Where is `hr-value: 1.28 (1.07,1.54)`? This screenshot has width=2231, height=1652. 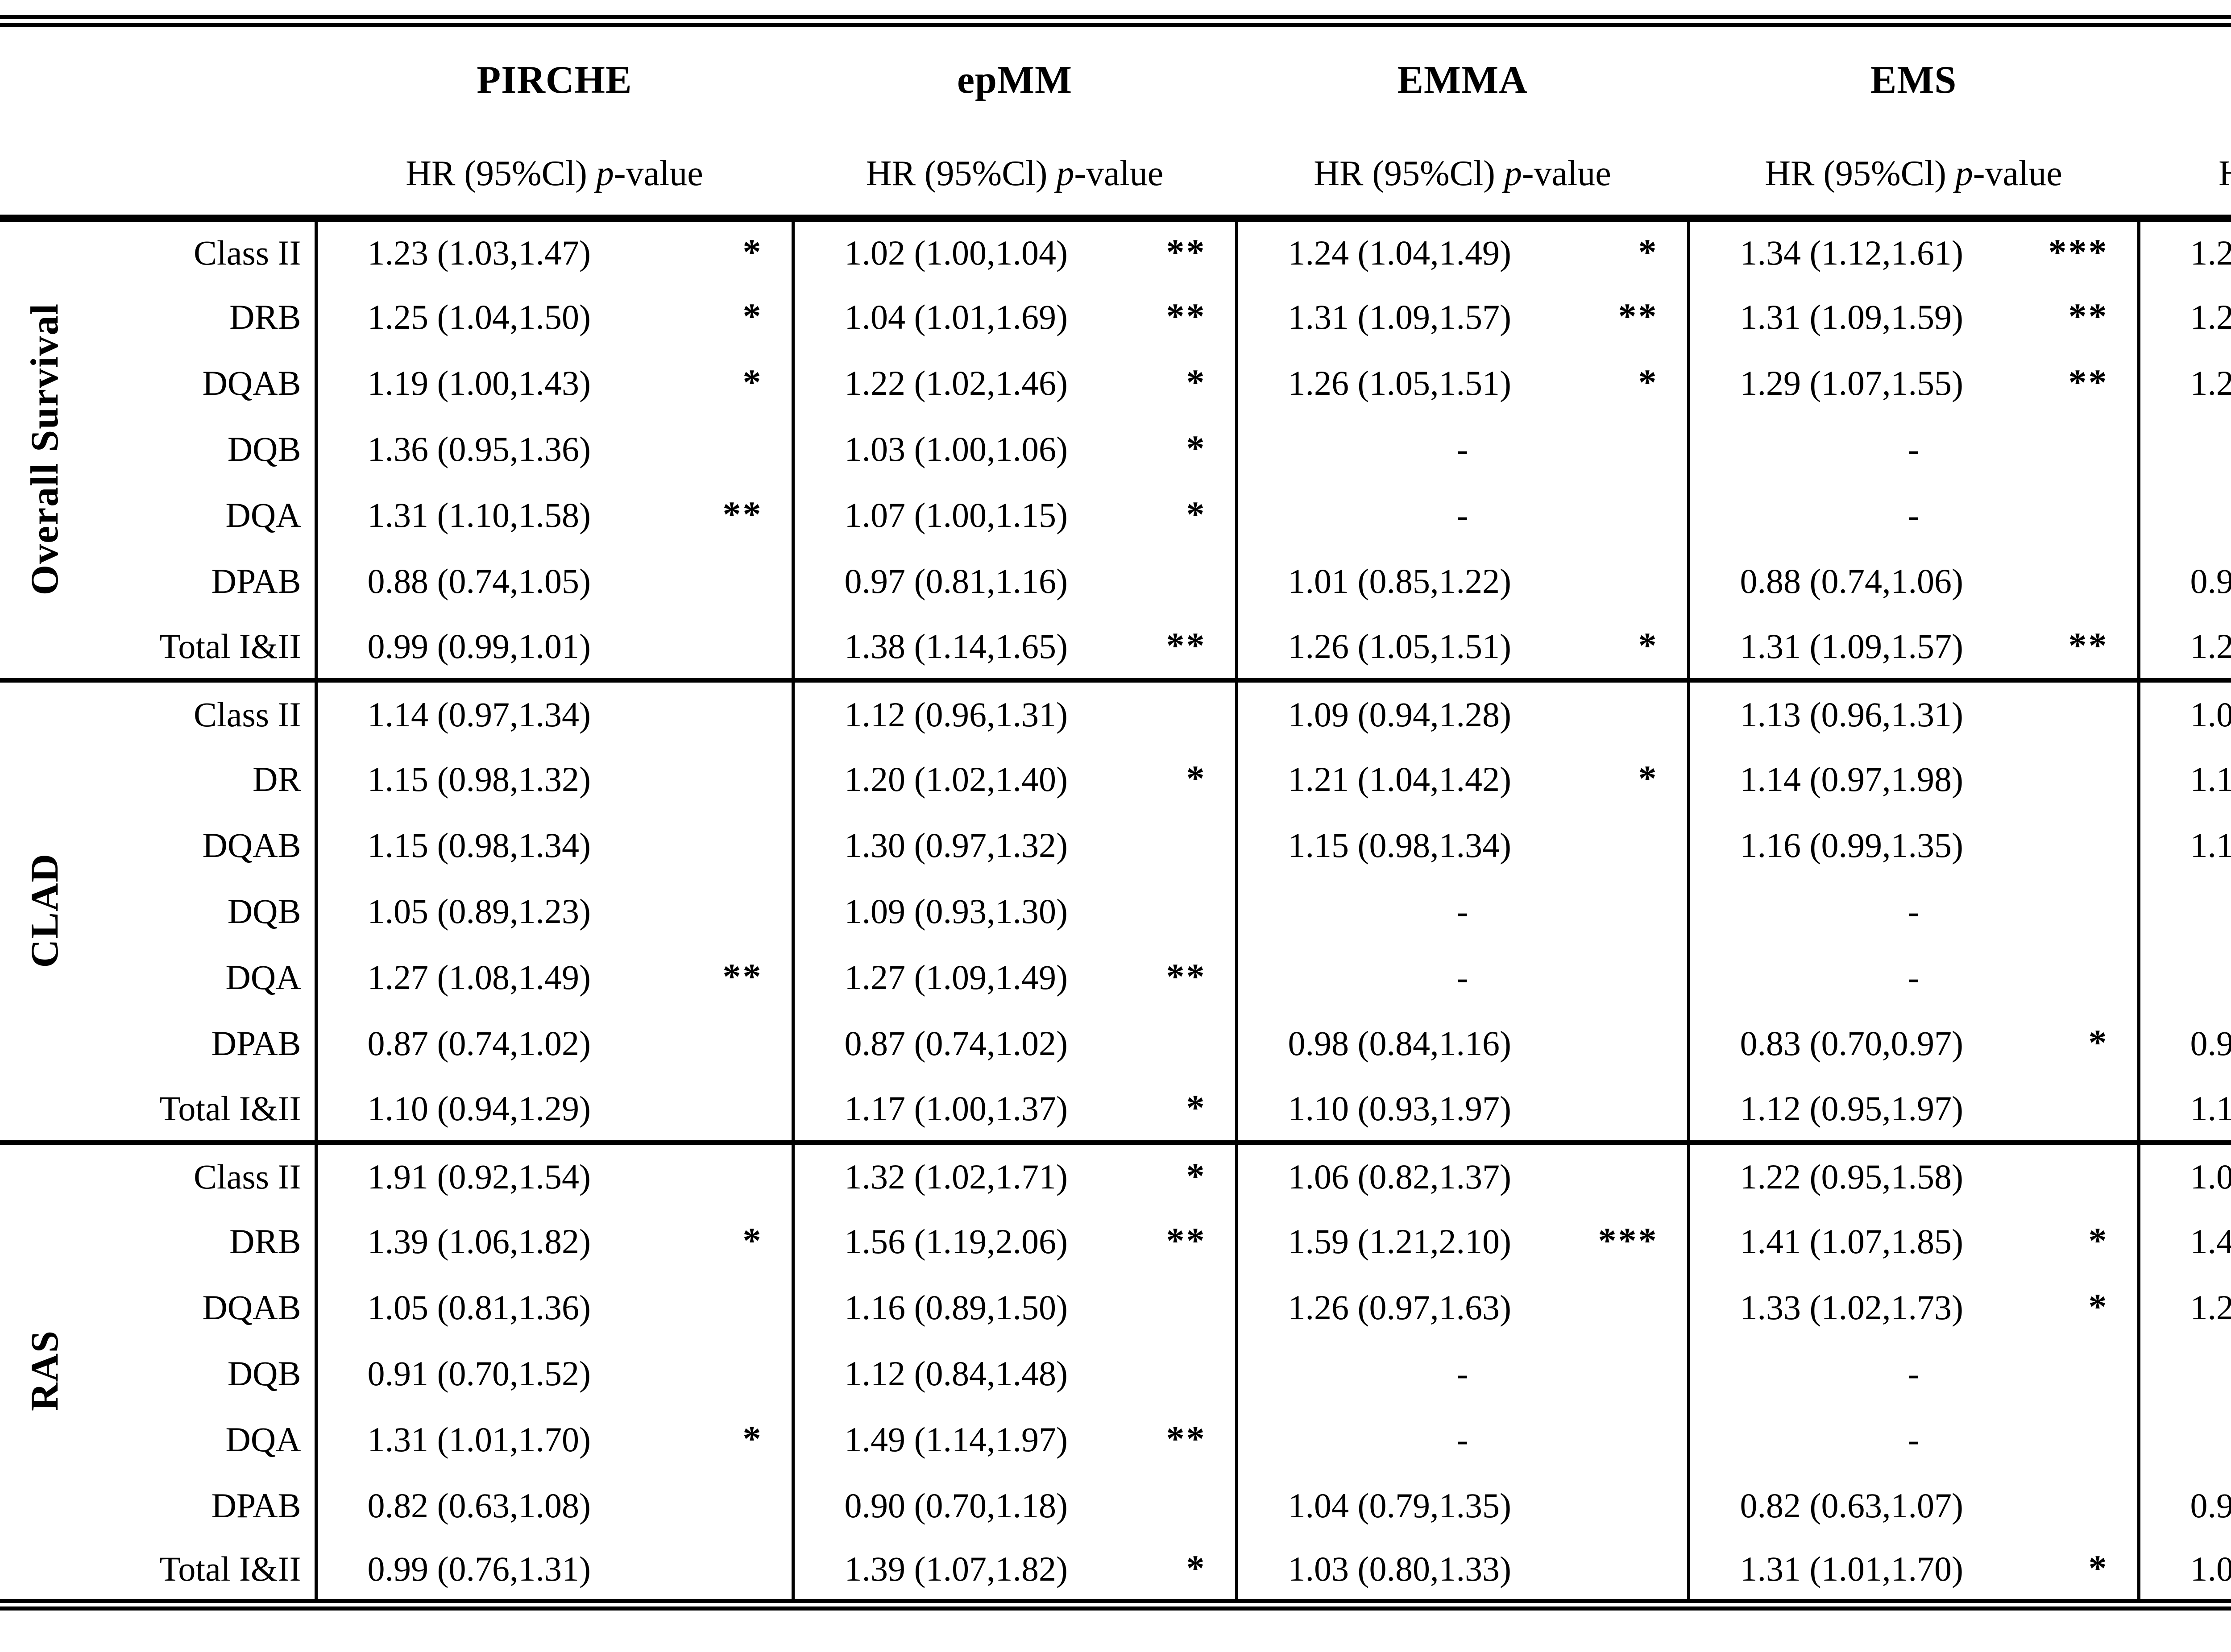
hr-value: 1.28 (1.07,1.54) is located at coordinates (2185, 646).